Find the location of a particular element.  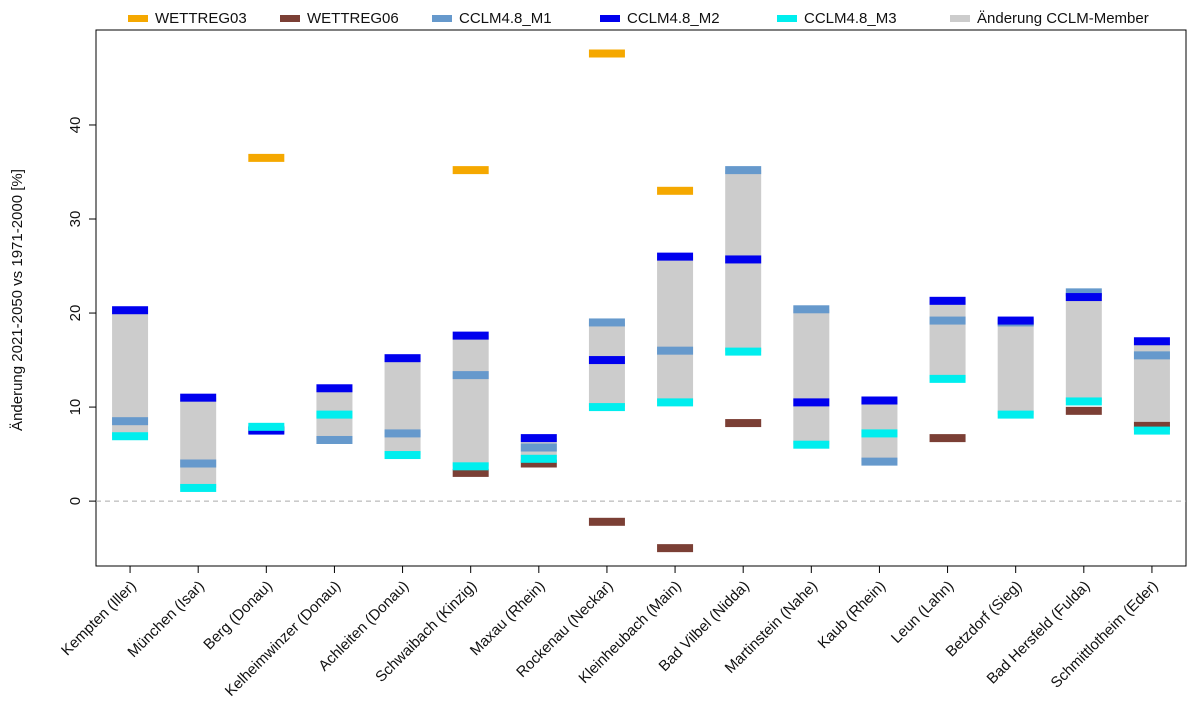

x-tick-label: Berg (Donau) is located at coordinates (238, 616).